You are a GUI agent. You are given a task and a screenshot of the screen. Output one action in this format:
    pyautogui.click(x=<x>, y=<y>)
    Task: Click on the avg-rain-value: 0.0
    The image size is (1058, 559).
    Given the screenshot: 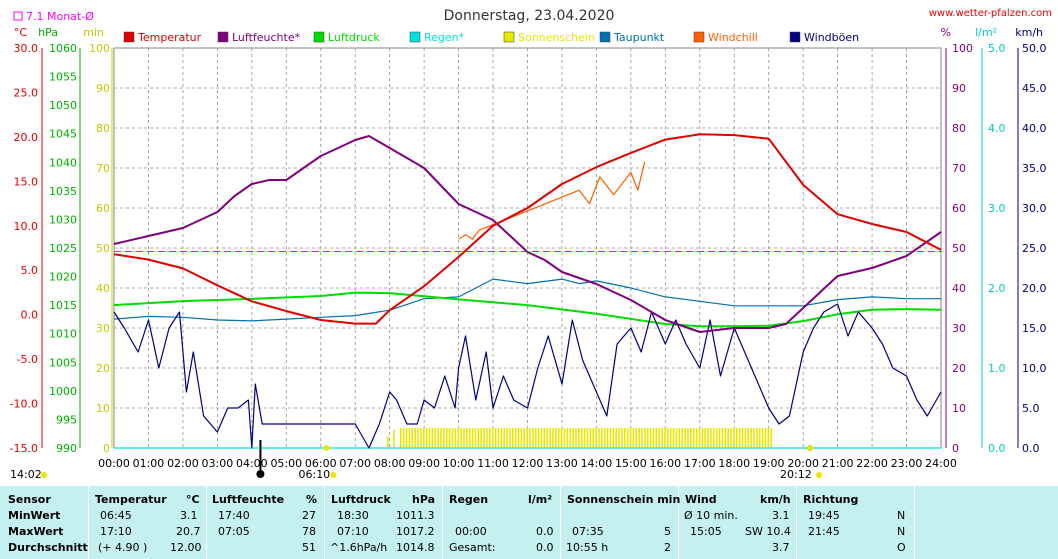 What is the action you would take?
    pyautogui.click(x=545, y=547)
    